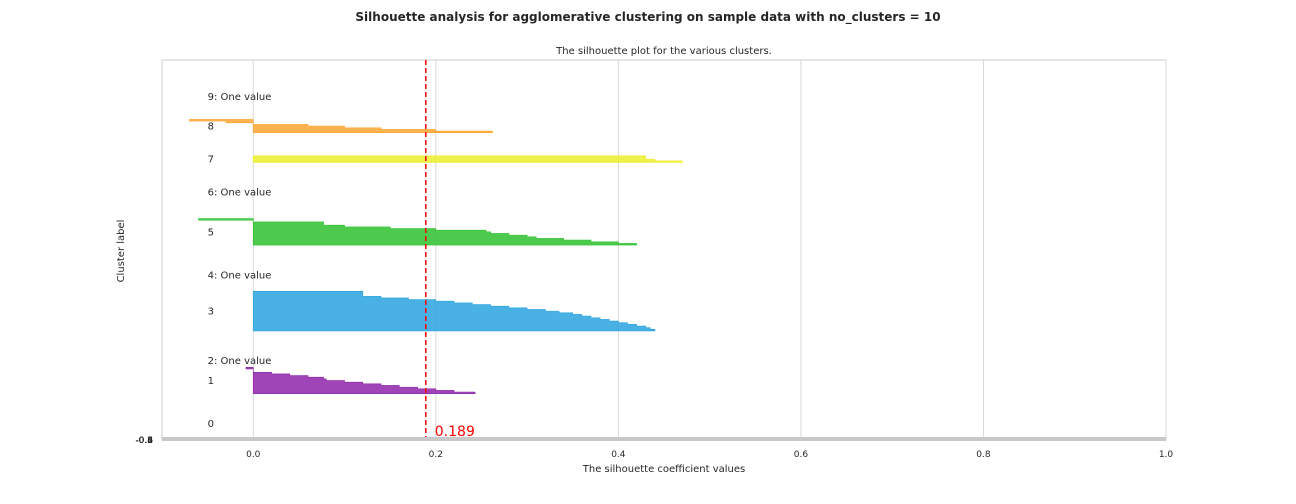 Image resolution: width=1296 pixels, height=504 pixels. Describe the element at coordinates (211, 127) in the screenshot. I see `cluster-label: 8` at that location.